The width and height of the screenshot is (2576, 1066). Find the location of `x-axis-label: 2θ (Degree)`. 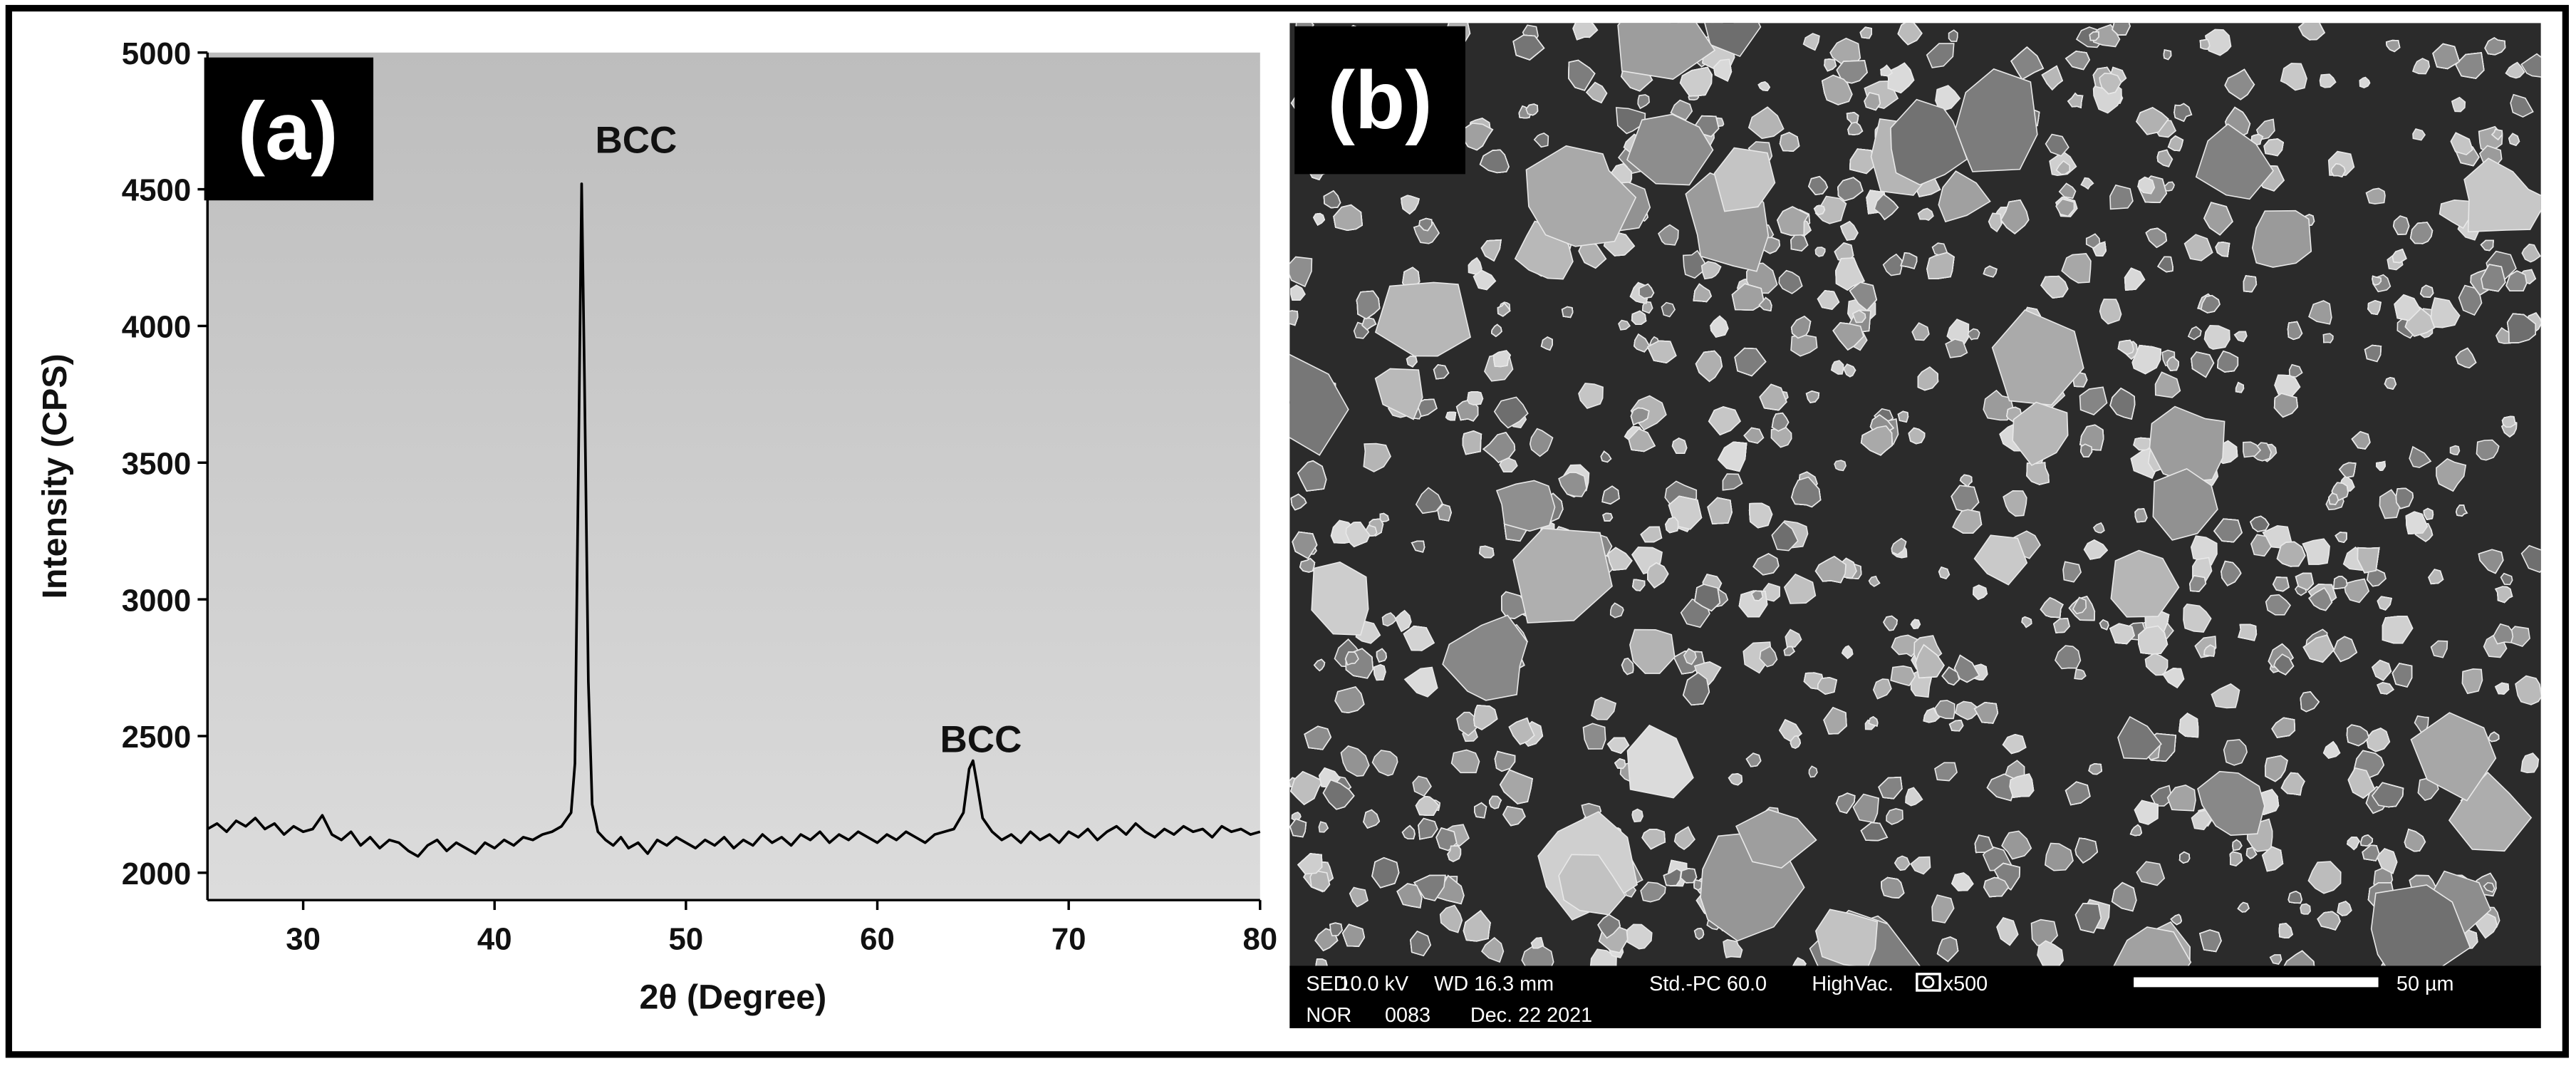

x-axis-label: 2θ (Degree) is located at coordinates (732, 997).